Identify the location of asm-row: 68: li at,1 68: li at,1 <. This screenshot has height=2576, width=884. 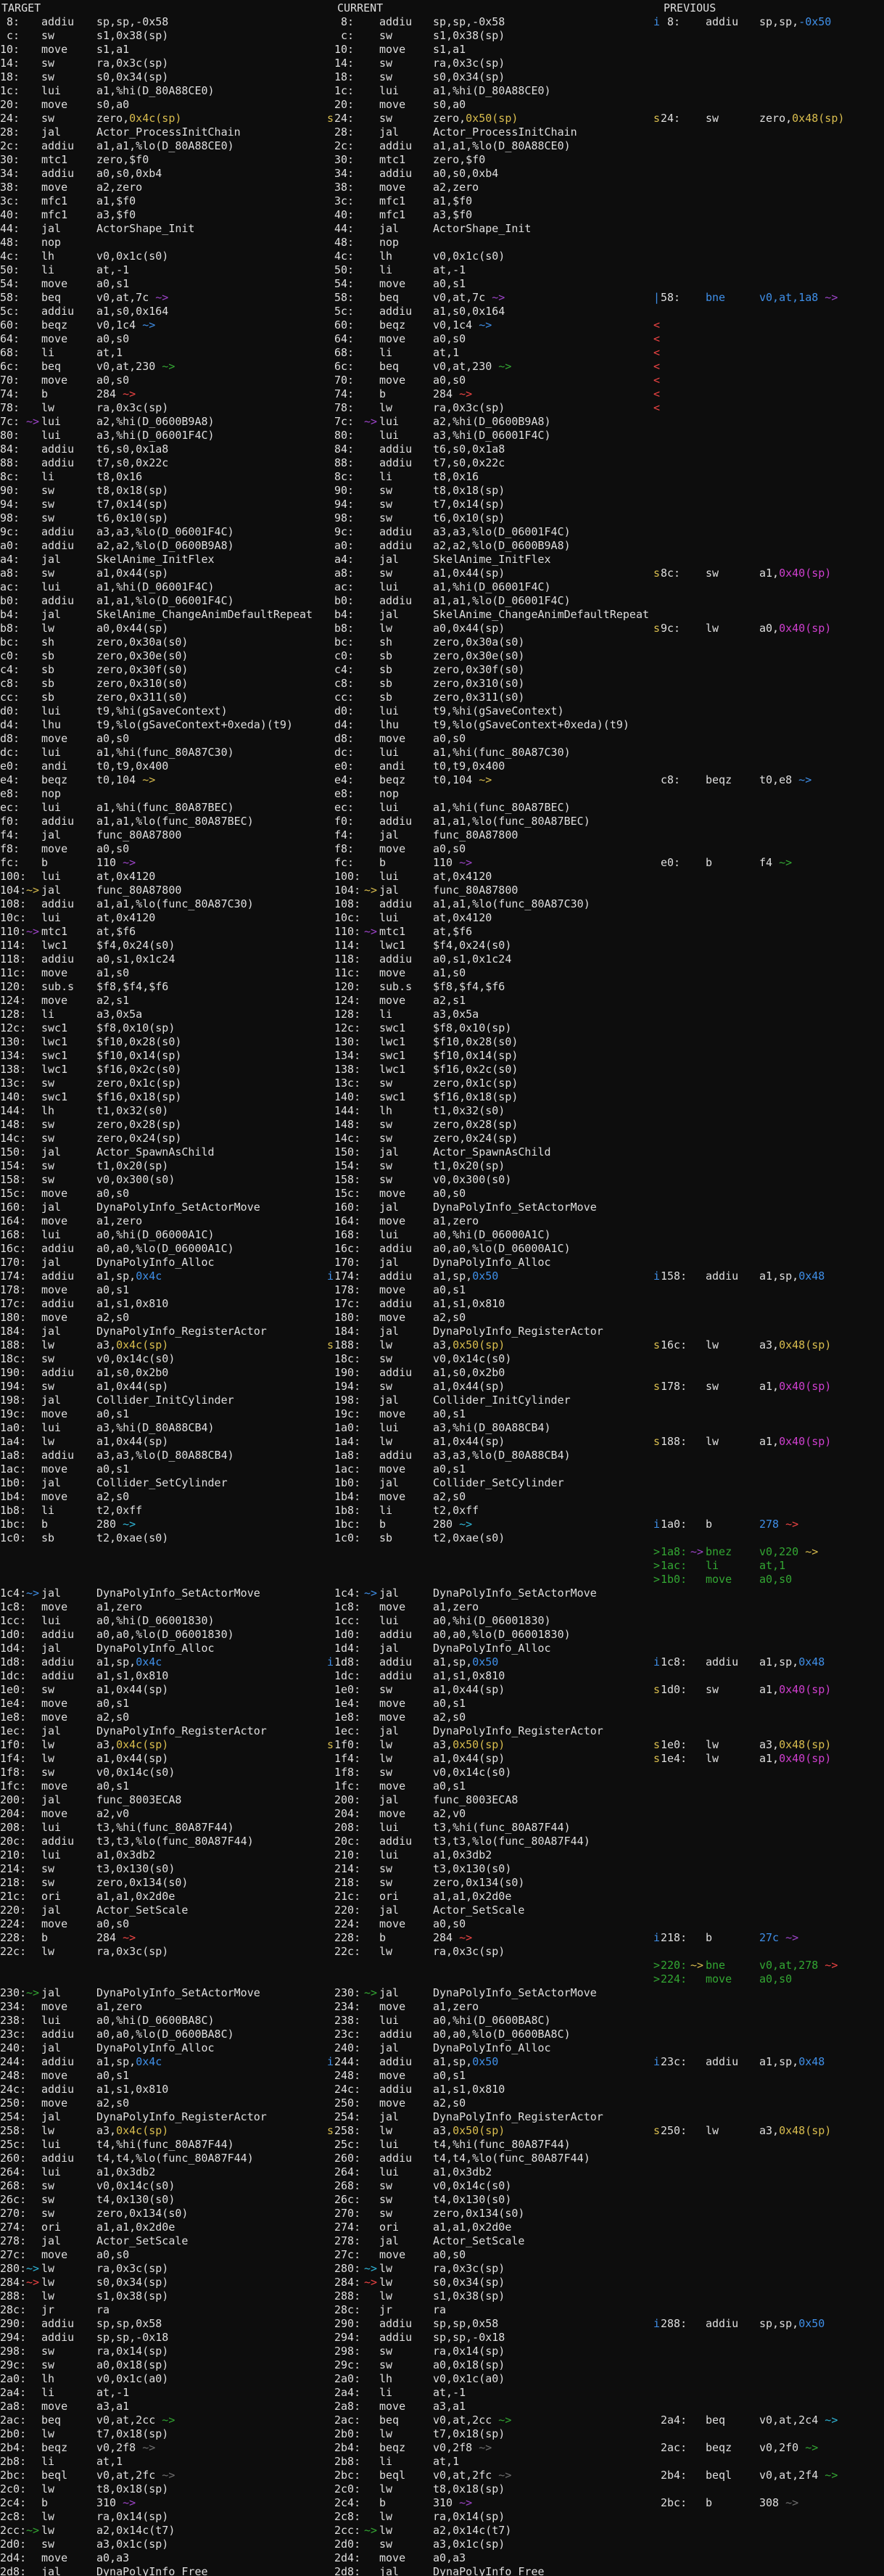
(442, 353).